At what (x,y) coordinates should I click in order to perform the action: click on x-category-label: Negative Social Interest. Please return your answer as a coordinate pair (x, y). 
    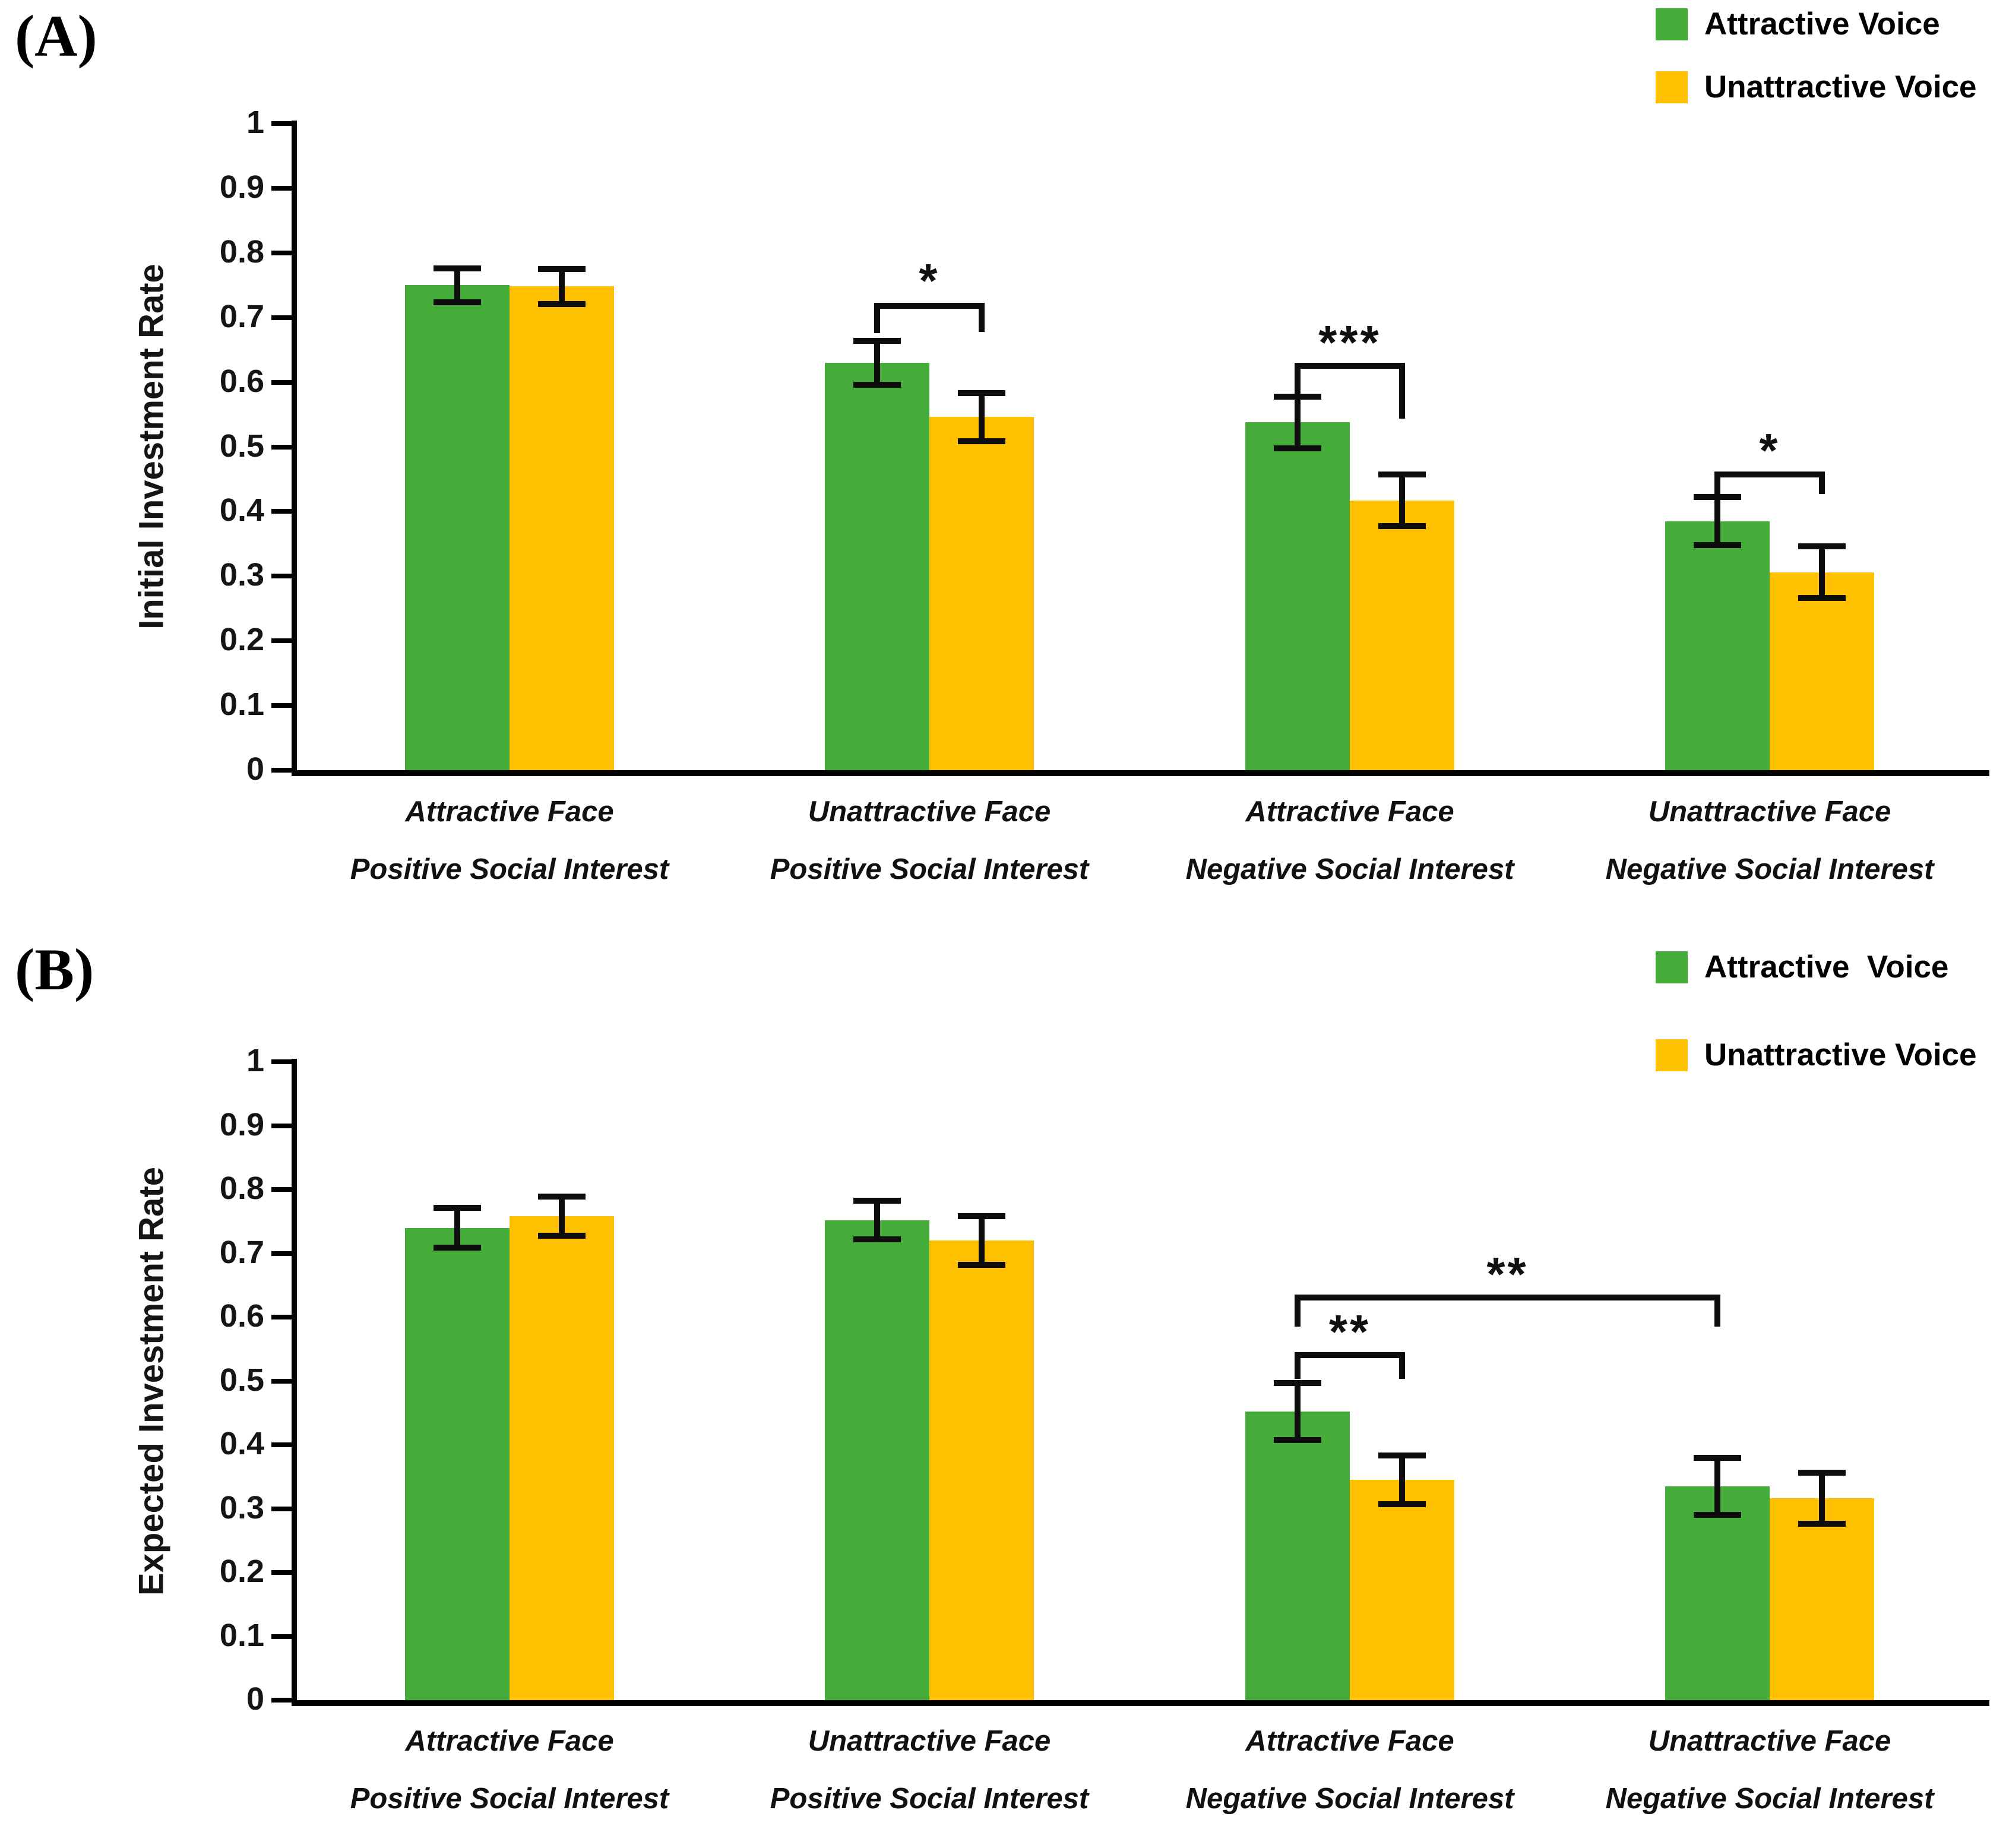
    Looking at the image, I should click on (1349, 869).